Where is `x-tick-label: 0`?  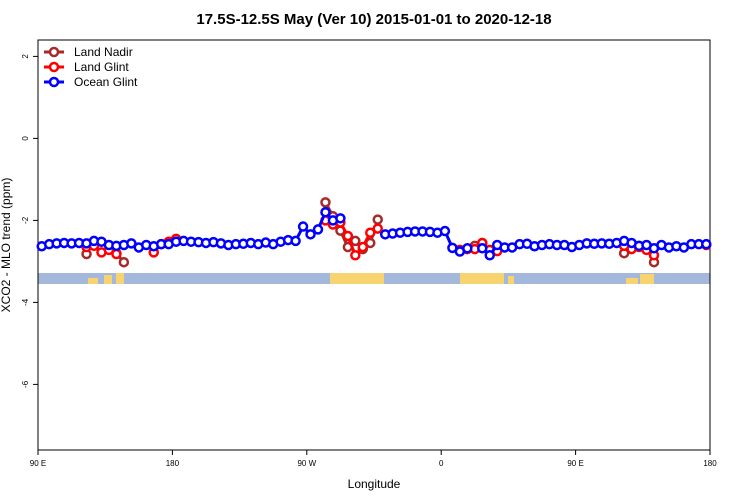
x-tick-label: 0 is located at coordinates (441, 463).